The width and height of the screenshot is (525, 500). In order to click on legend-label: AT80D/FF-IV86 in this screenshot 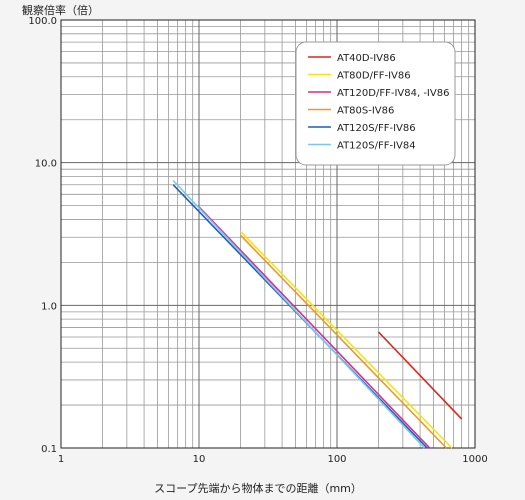, I will do `click(374, 76)`.